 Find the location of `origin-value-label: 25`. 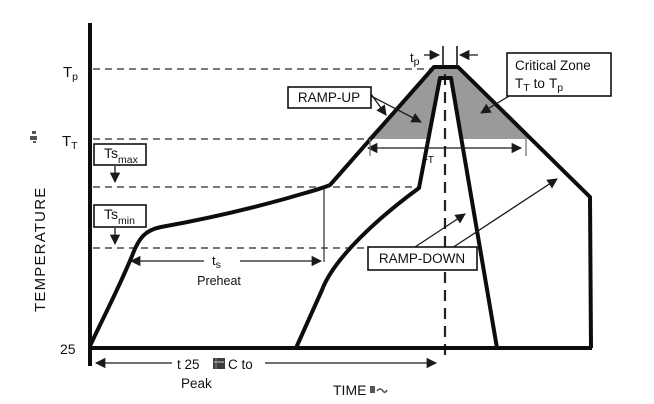

origin-value-label: 25 is located at coordinates (68, 349).